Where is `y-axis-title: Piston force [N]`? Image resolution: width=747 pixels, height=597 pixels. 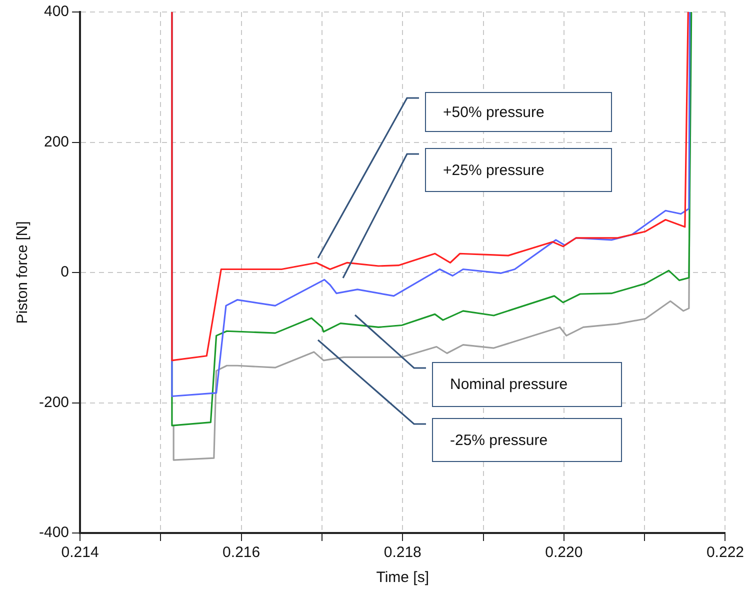 y-axis-title: Piston force [N] is located at coordinates (23, 272).